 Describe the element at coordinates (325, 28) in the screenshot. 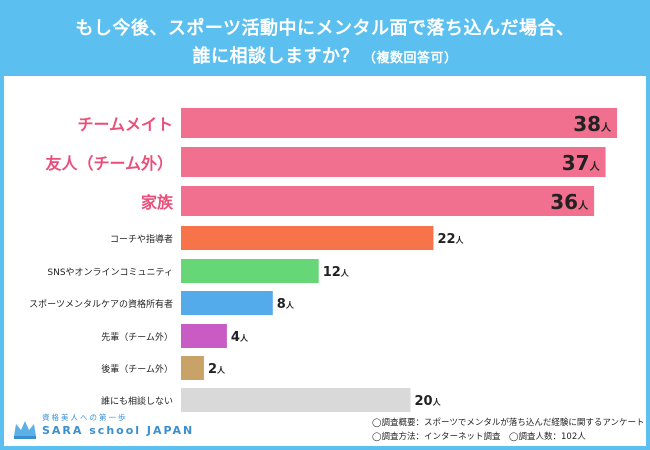

I see `chart-title-line1: もし今後、スポーツ活動中にメンタル面で落ち込んだ場合、` at that location.